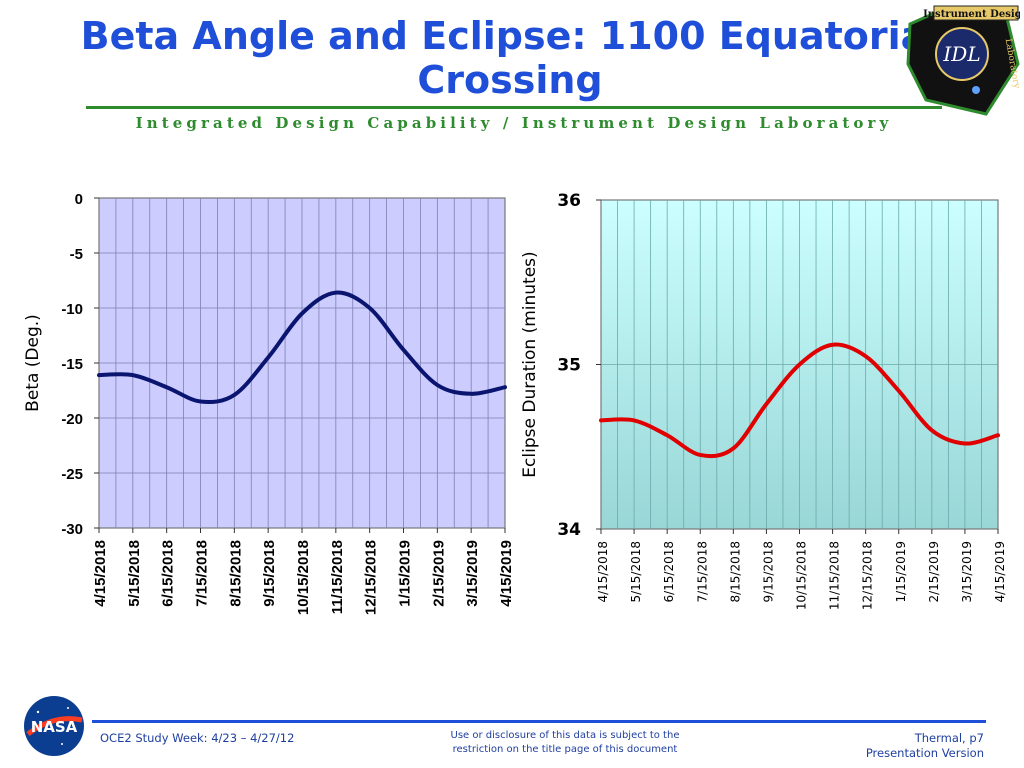 Image resolution: width=1024 pixels, height=768 pixels. What do you see at coordinates (539, 721) in the screenshot?
I see `footer-divider` at bounding box center [539, 721].